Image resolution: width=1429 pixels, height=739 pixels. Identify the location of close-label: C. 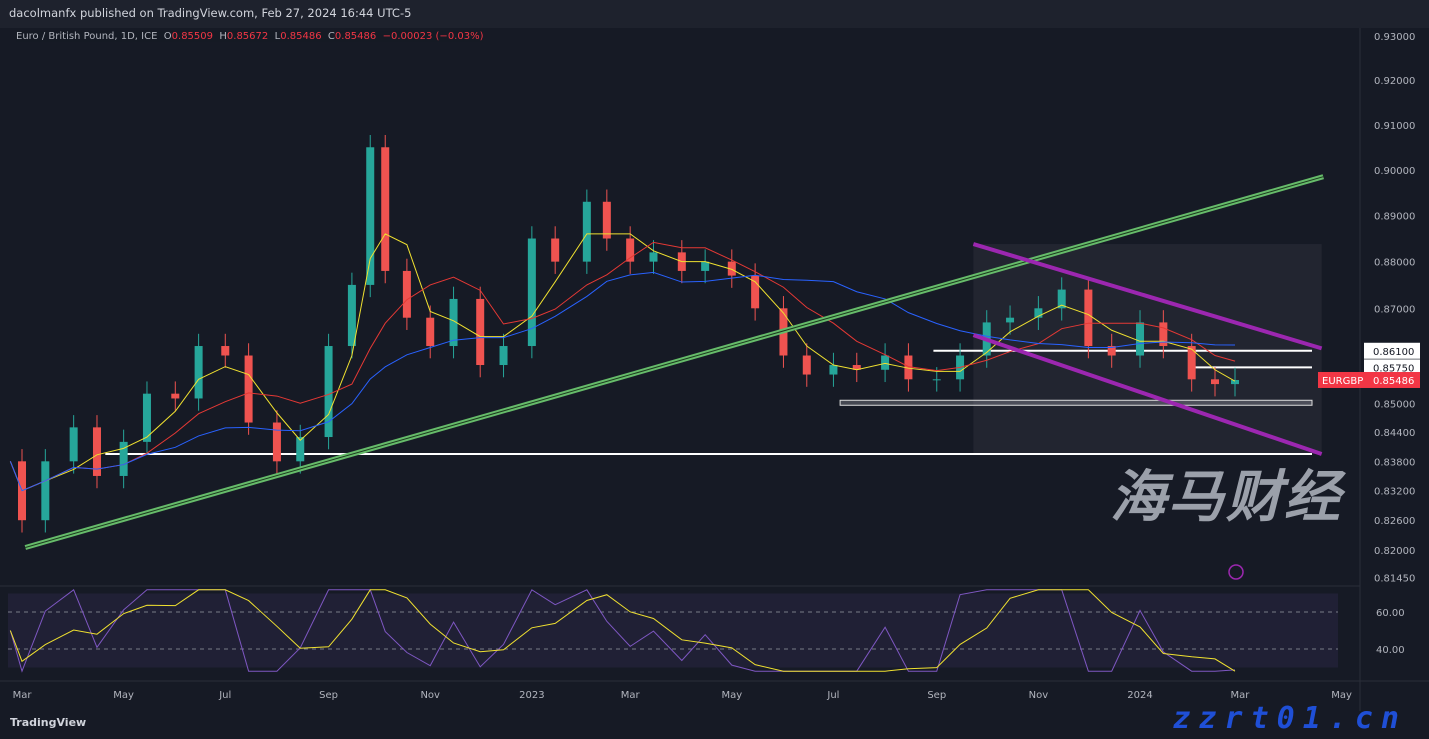
(331, 36).